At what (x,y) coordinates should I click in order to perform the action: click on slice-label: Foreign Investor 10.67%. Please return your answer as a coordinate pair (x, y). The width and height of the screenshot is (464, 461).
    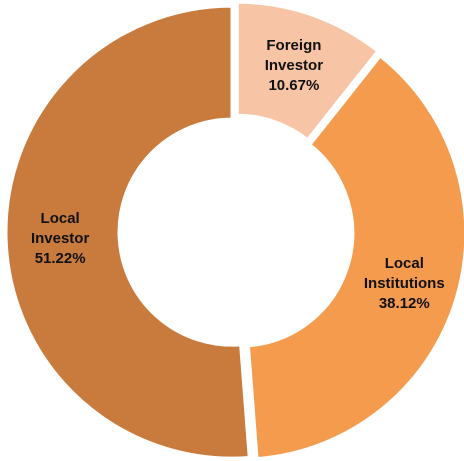
    Looking at the image, I should click on (294, 66).